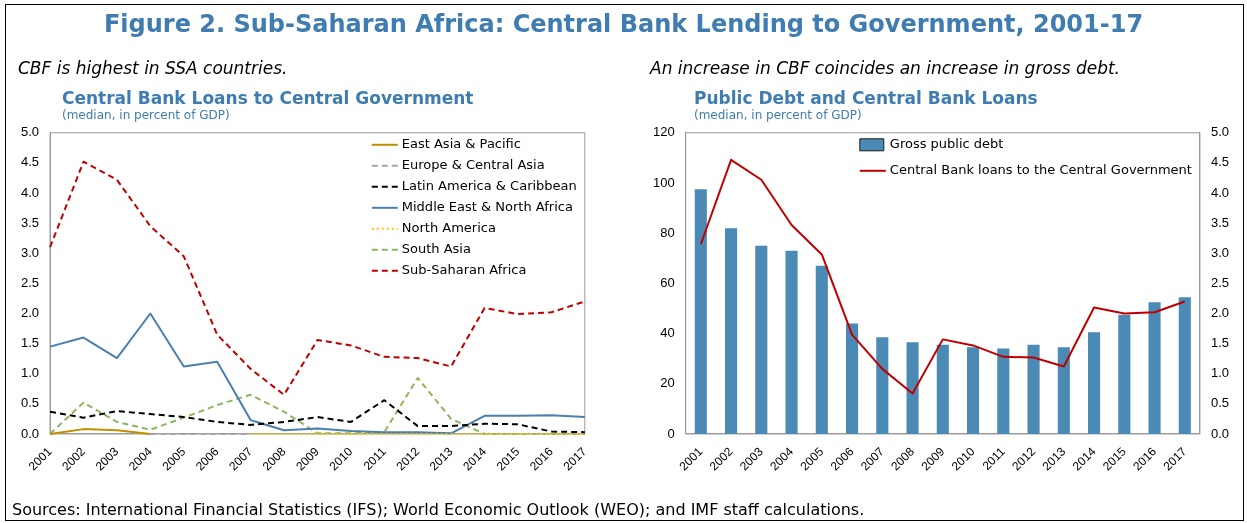 This screenshot has width=1247, height=523. Describe the element at coordinates (30, 343) in the screenshot. I see `y-tick-label: 1.5` at that location.